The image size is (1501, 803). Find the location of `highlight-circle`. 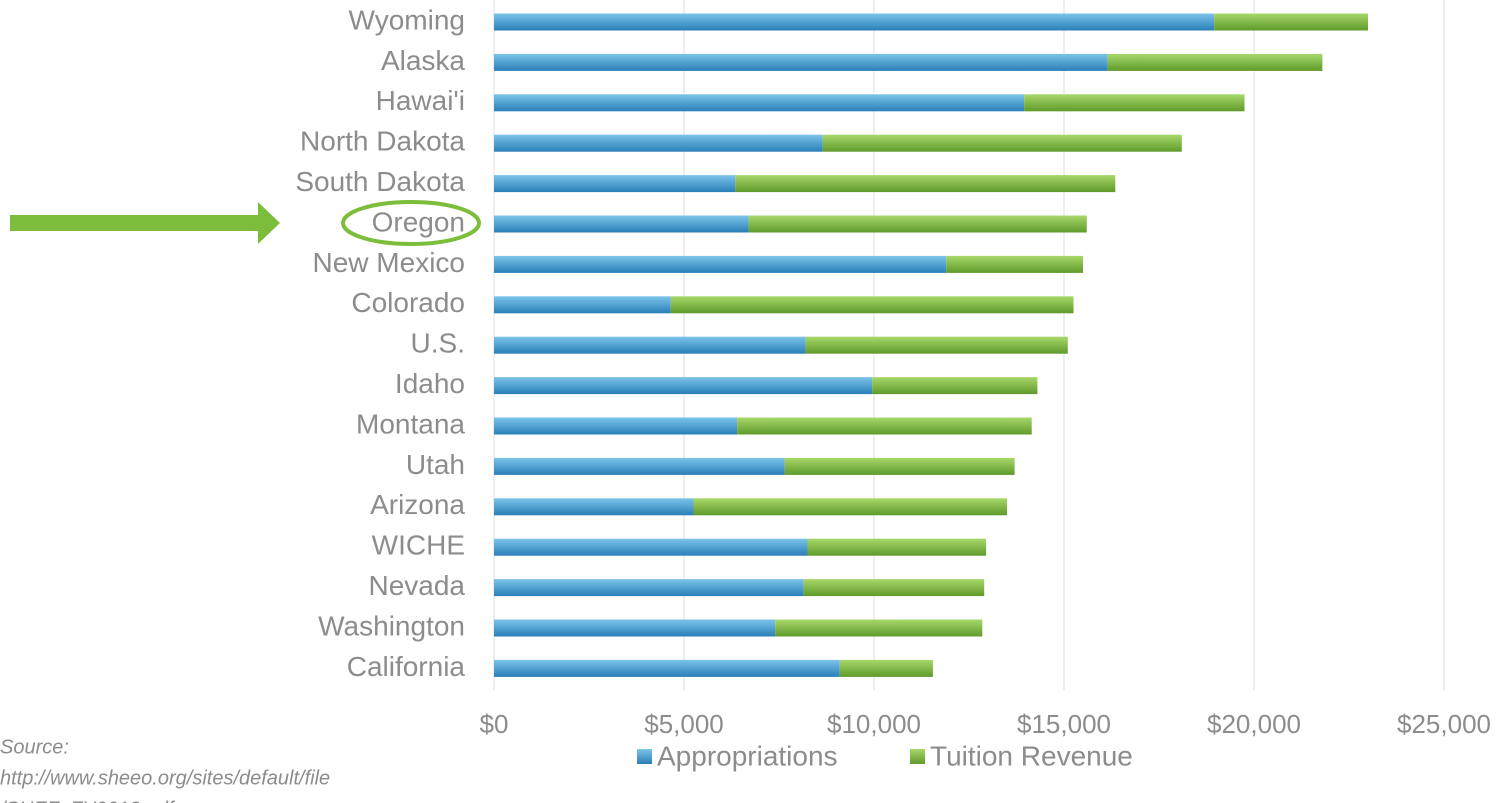

highlight-circle is located at coordinates (411, 223).